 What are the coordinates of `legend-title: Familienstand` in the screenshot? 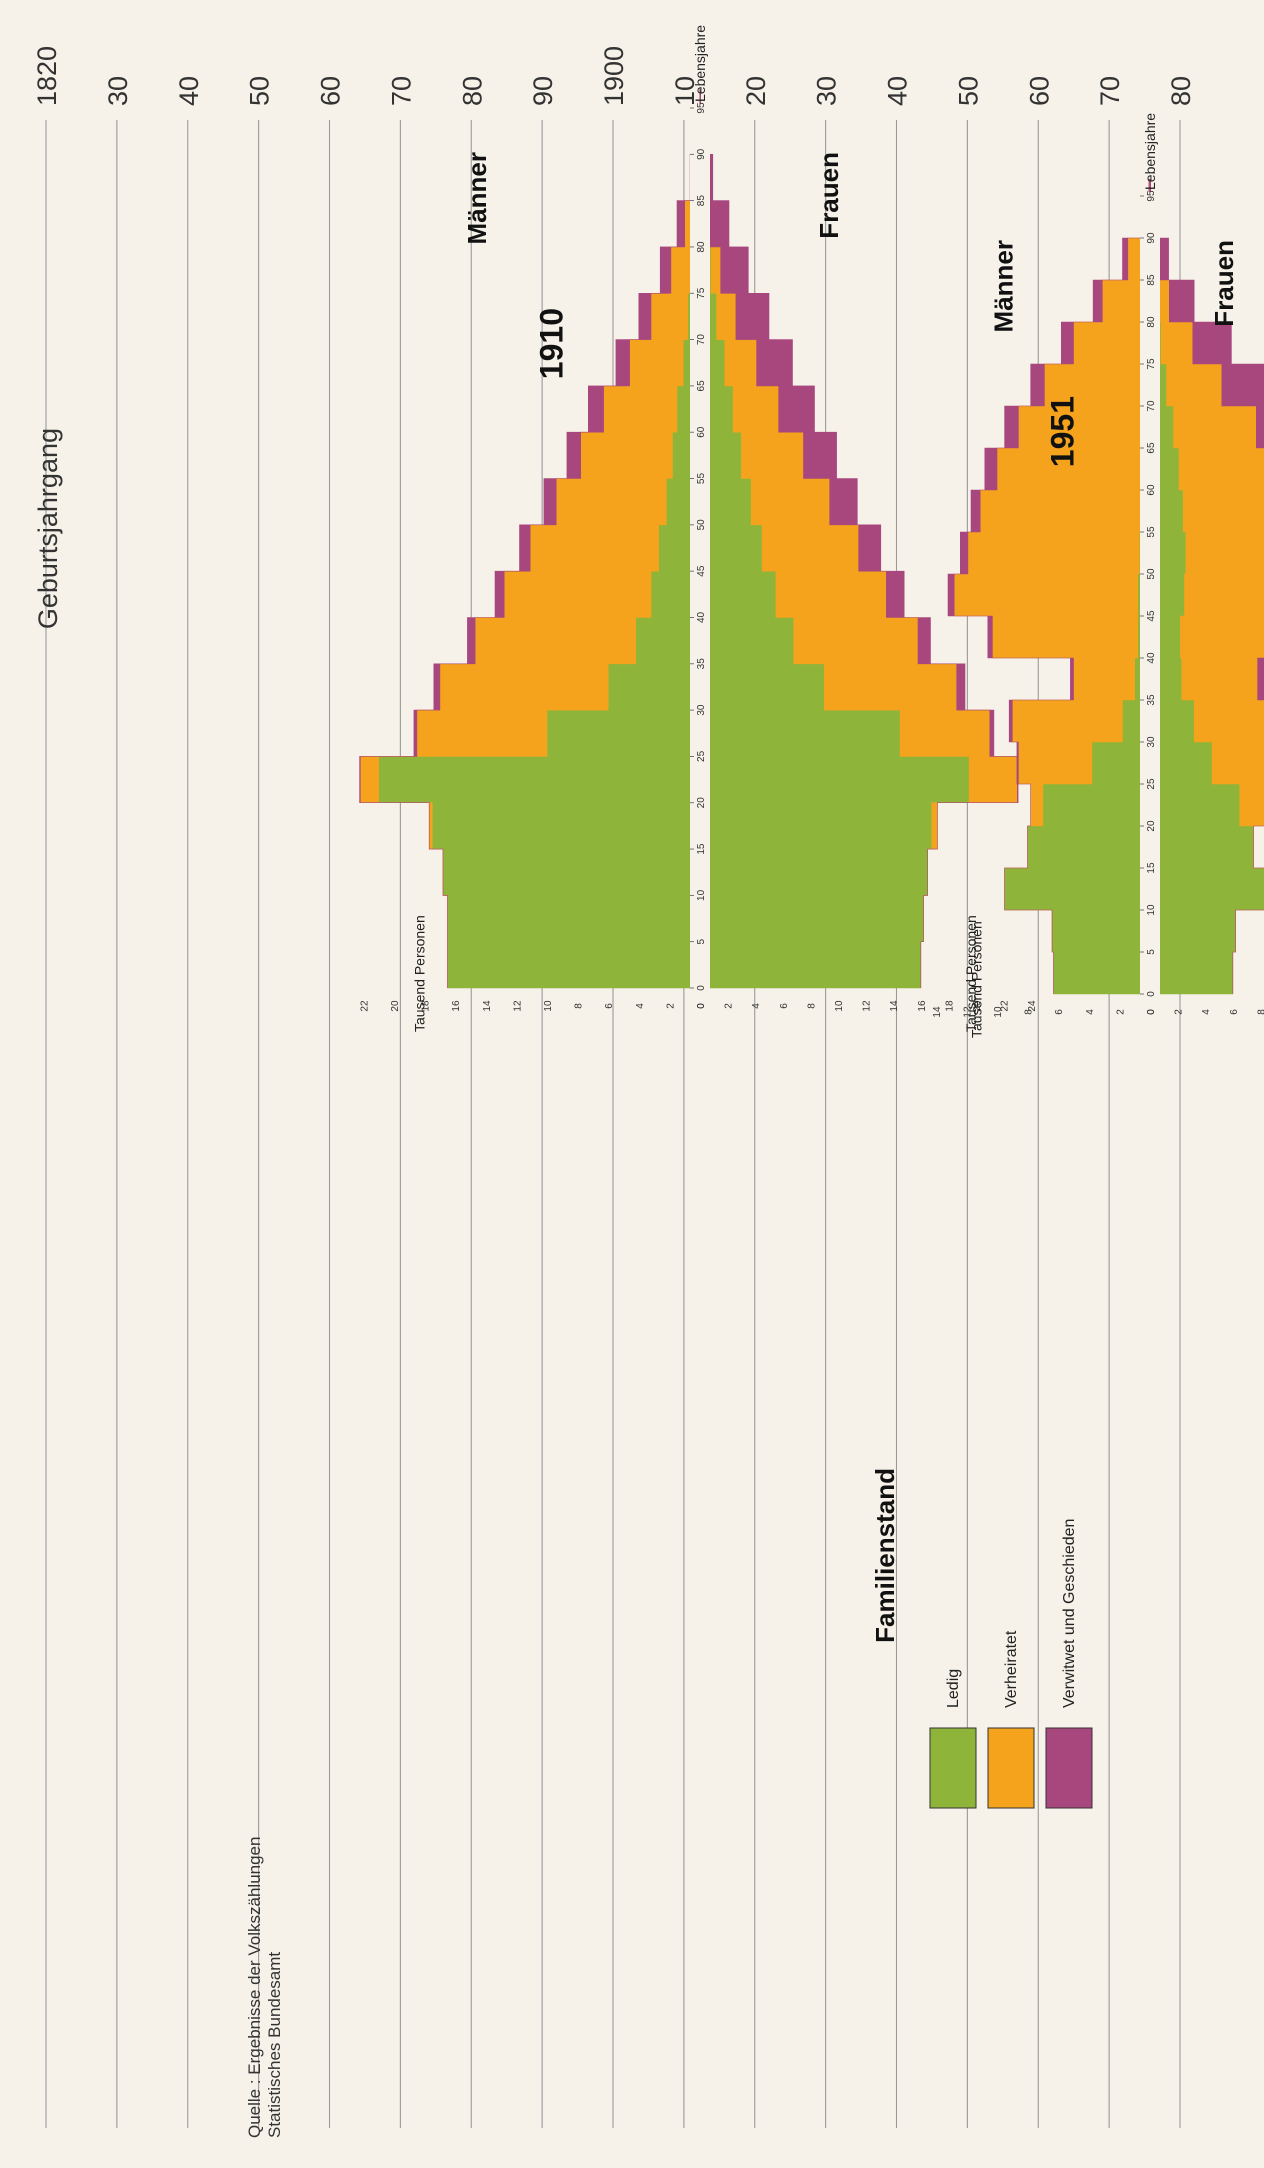 It's located at (885, 1555).